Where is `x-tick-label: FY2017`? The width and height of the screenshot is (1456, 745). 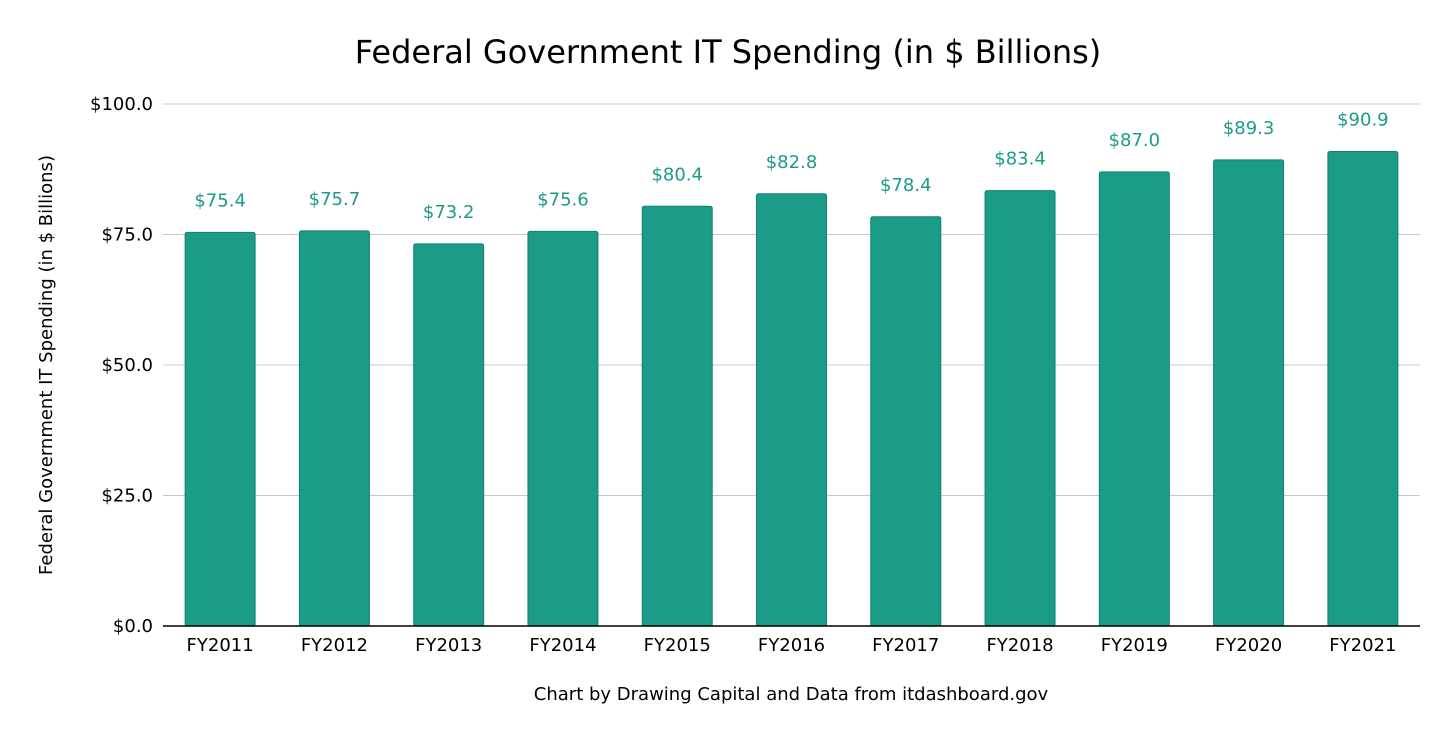
x-tick-label: FY2017 is located at coordinates (905, 645).